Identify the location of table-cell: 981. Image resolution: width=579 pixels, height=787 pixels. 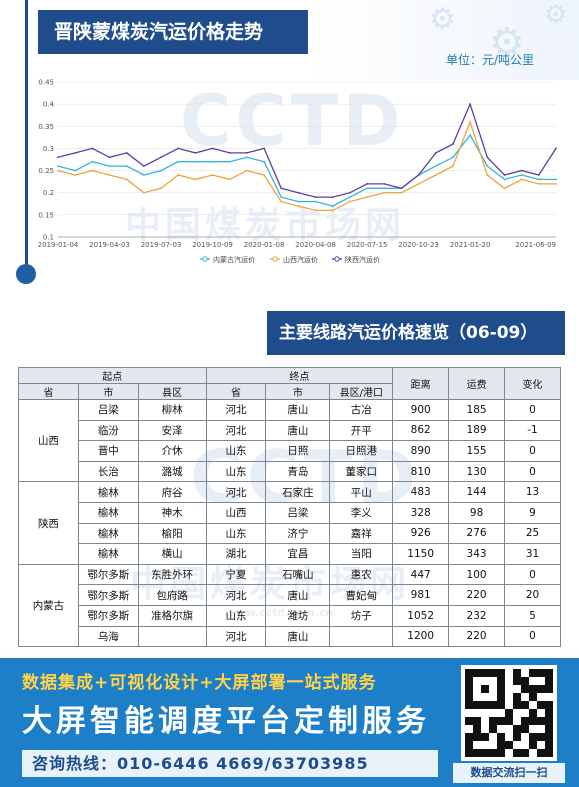
(421, 595).